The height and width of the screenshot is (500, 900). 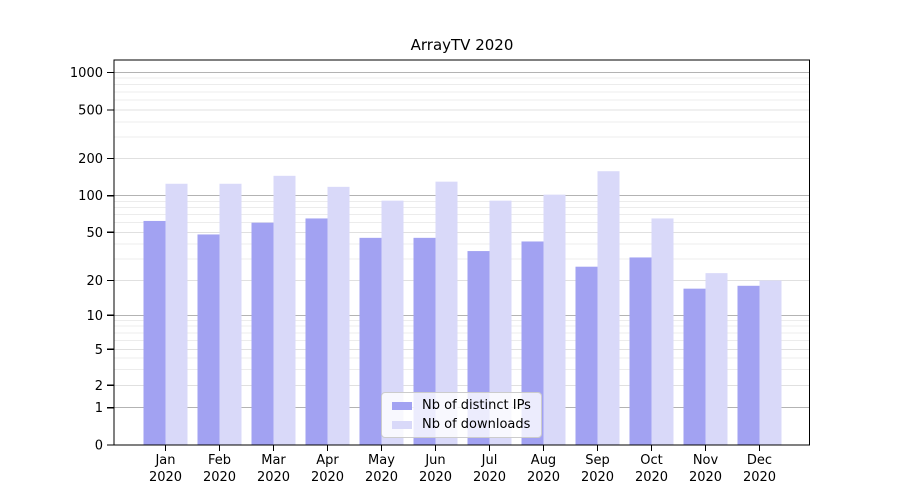 What do you see at coordinates (94, 233) in the screenshot?
I see `y-tick-label: 50` at bounding box center [94, 233].